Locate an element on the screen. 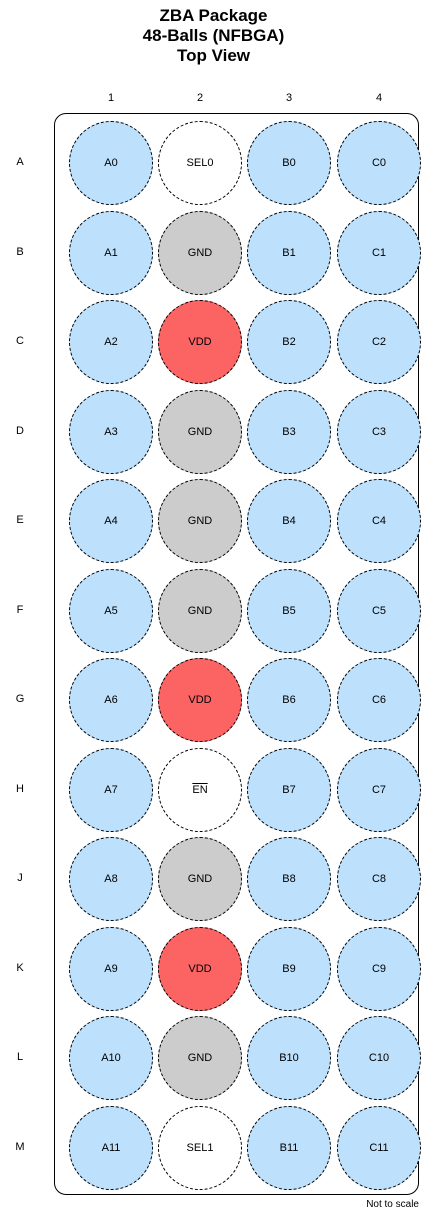 This screenshot has height=1220, width=427. ball-label: B8 is located at coordinates (289, 879).